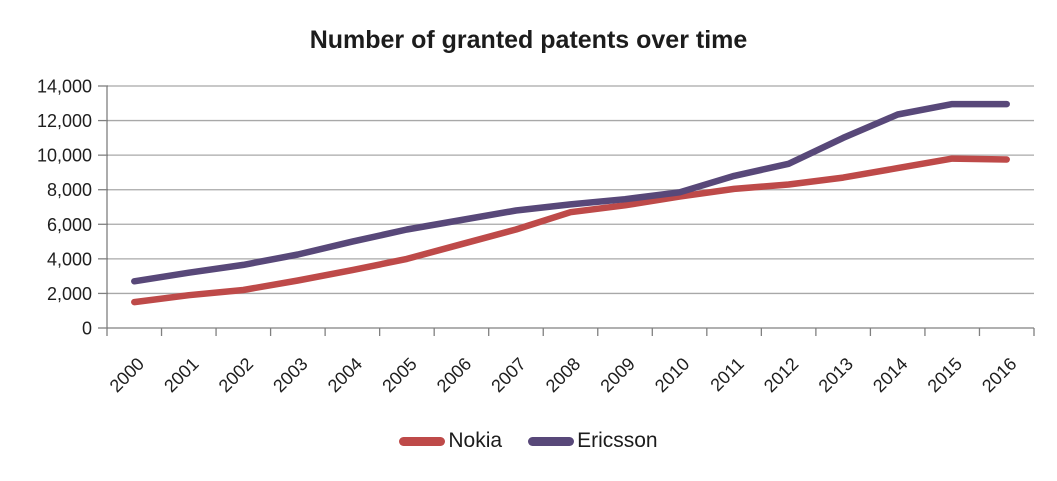  Describe the element at coordinates (454, 375) in the screenshot. I see `x-tick-label: 2006` at that location.